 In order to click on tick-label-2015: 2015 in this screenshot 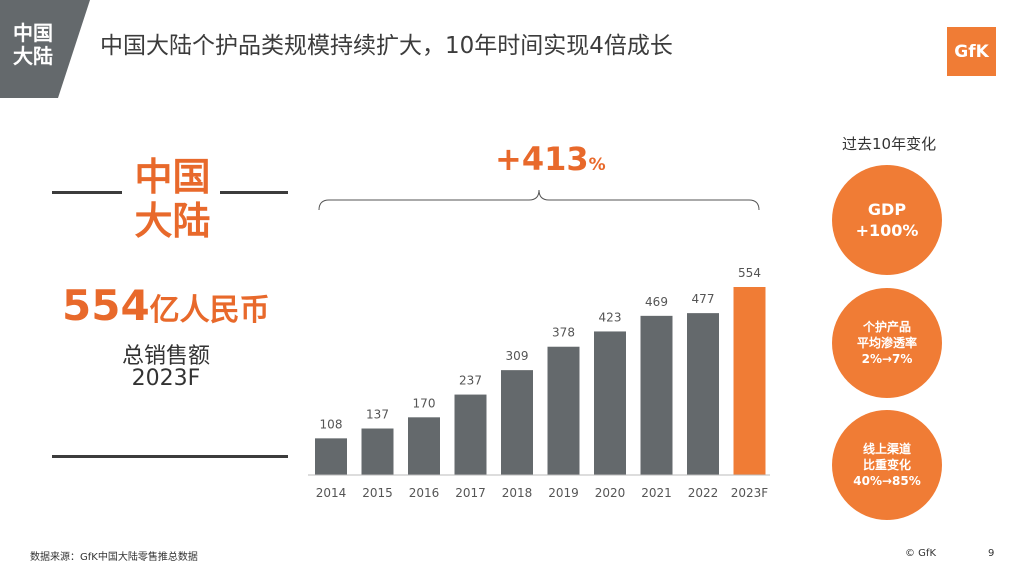, I will do `click(377, 493)`.